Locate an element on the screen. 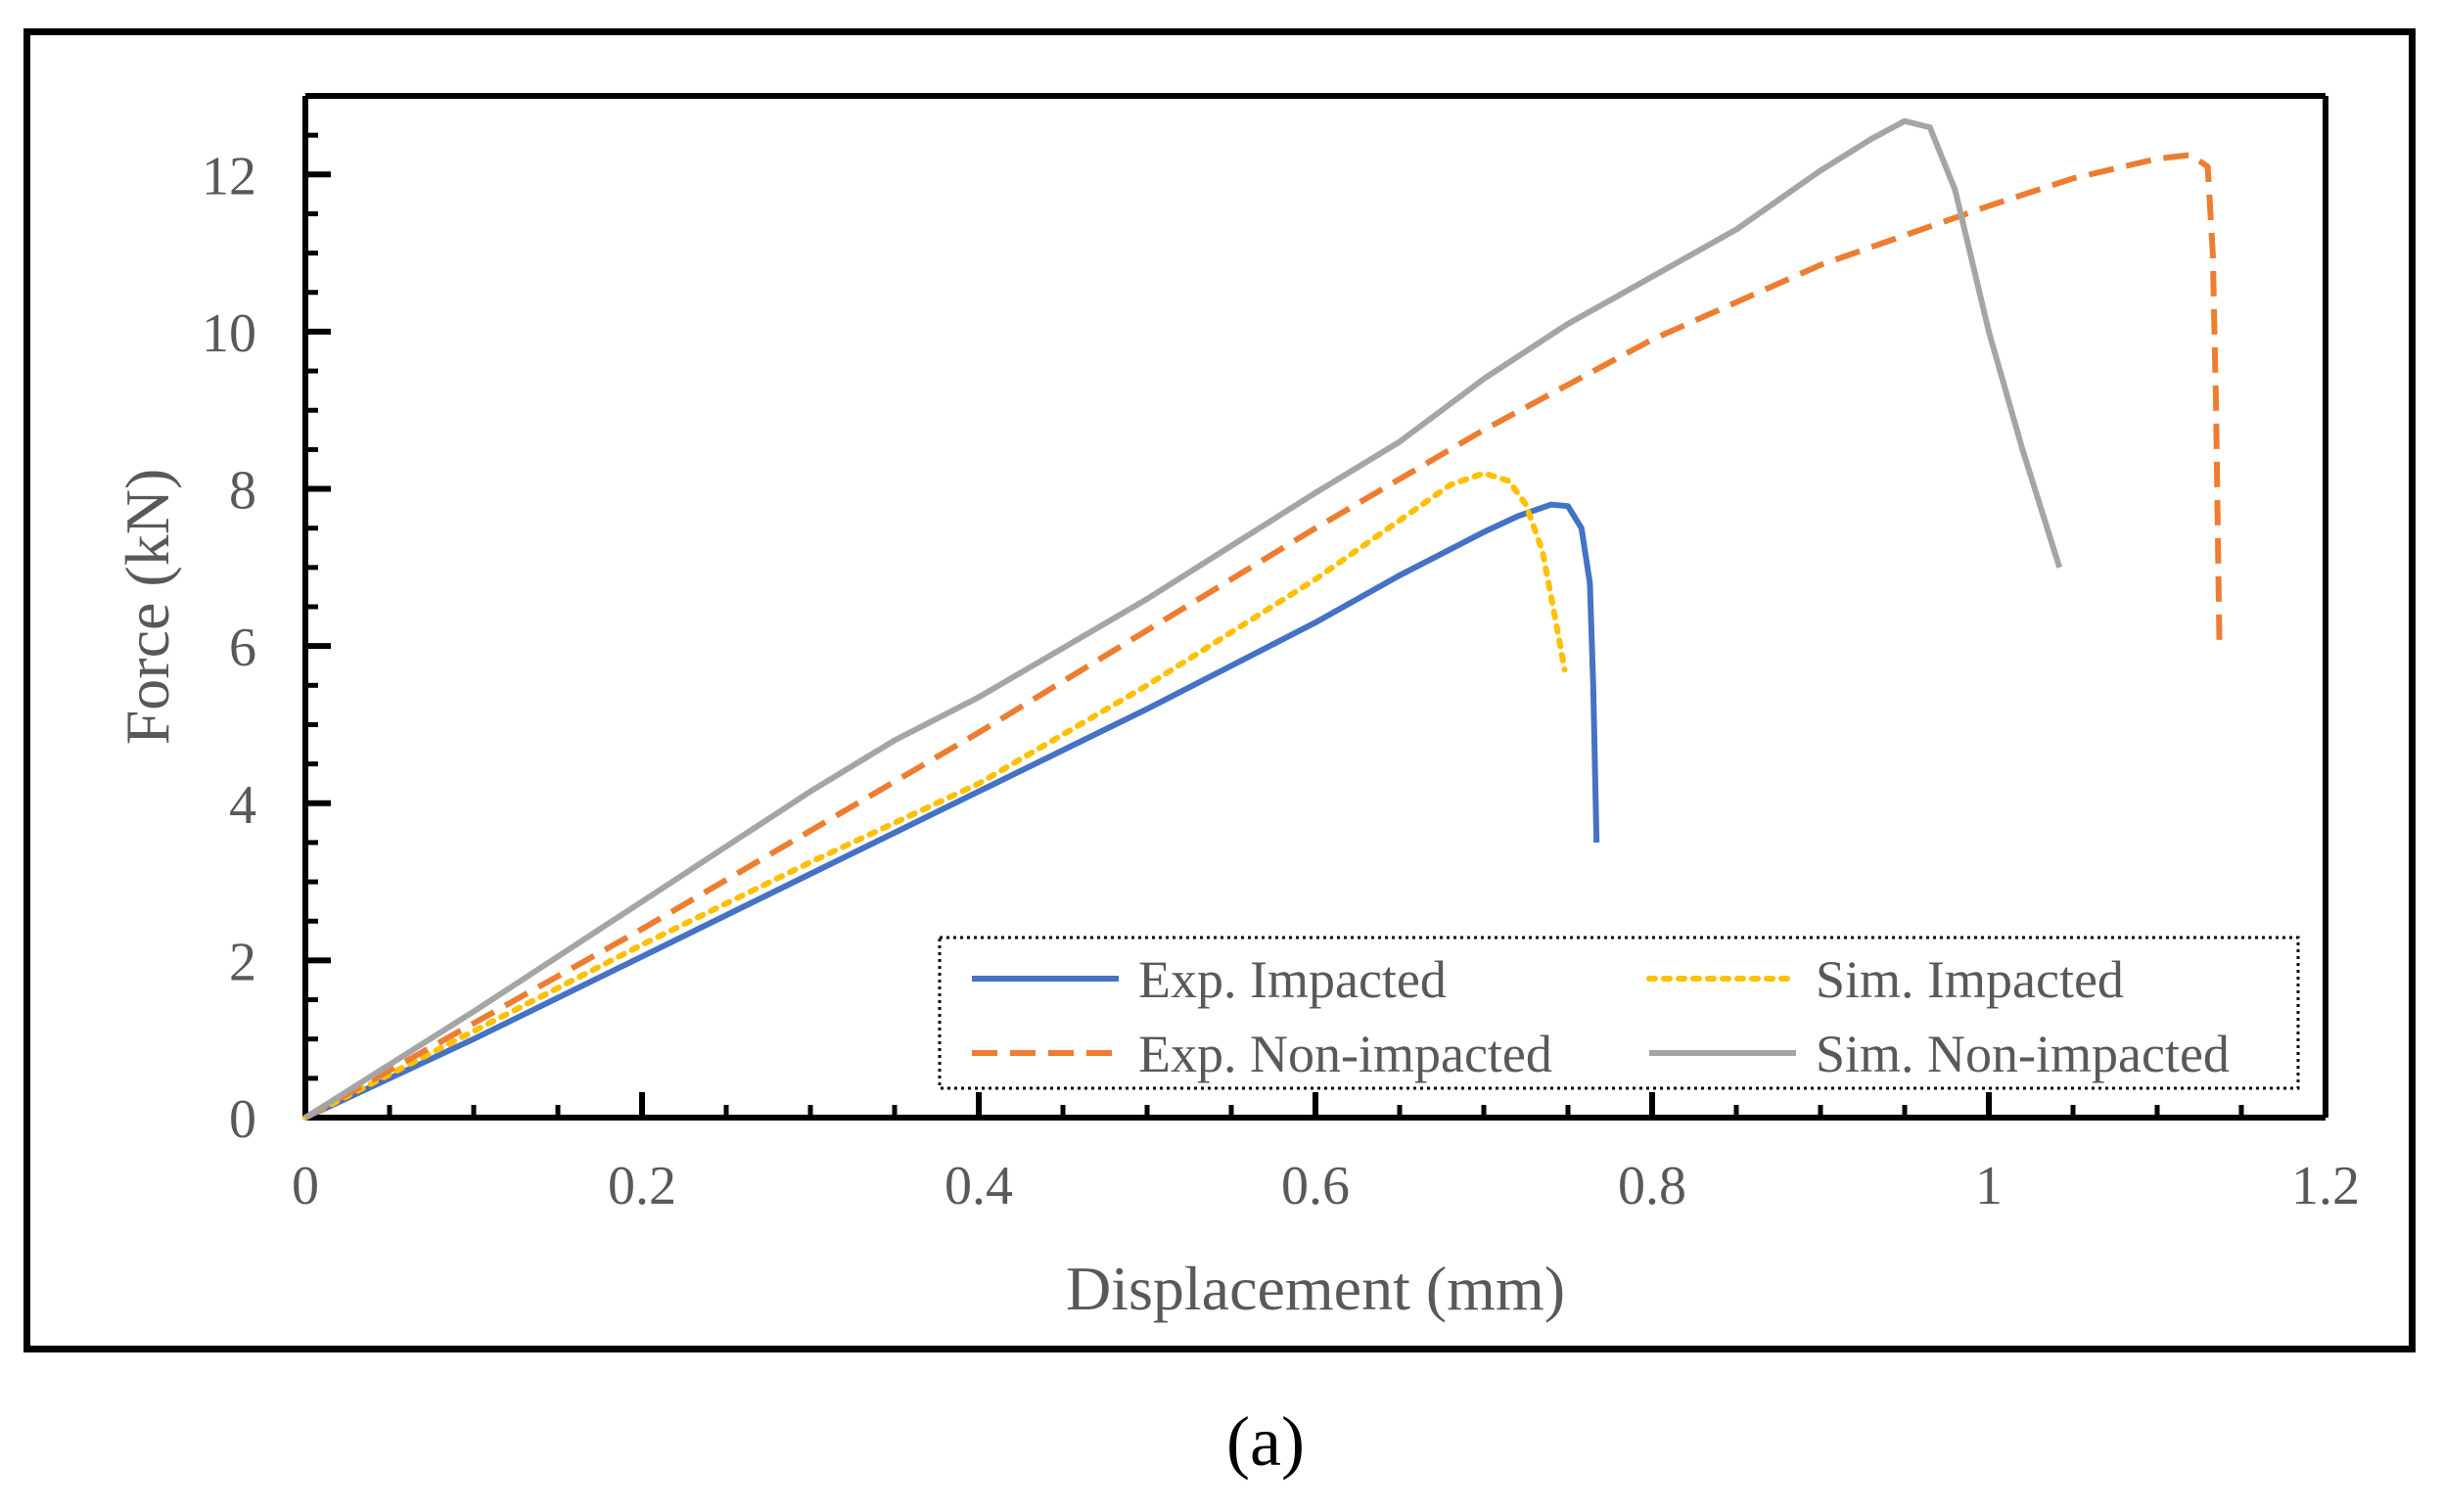 This screenshot has width=2442, height=1512. y-tick-label: 12 is located at coordinates (229, 176).